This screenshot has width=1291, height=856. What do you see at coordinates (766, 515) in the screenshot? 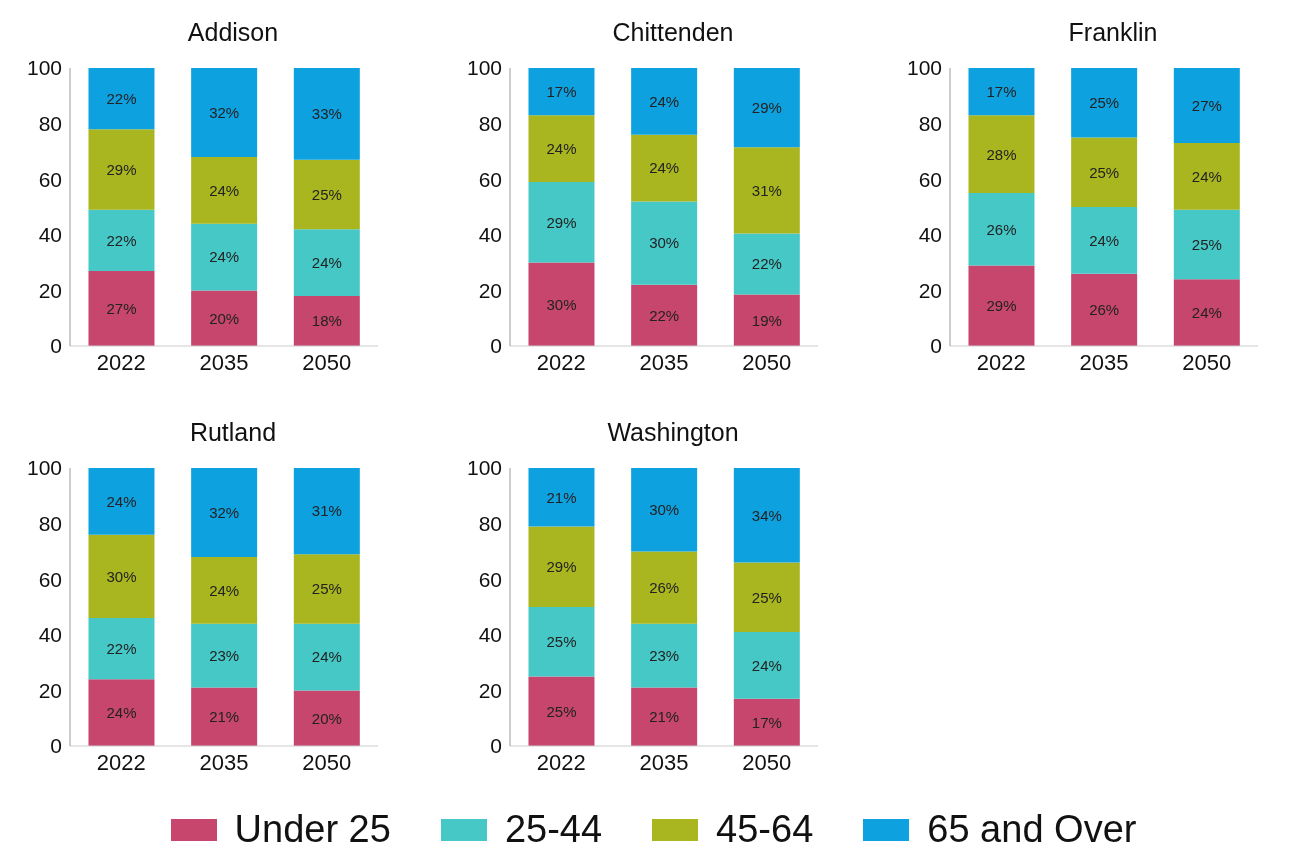
I see `data-label: 34%` at bounding box center [766, 515].